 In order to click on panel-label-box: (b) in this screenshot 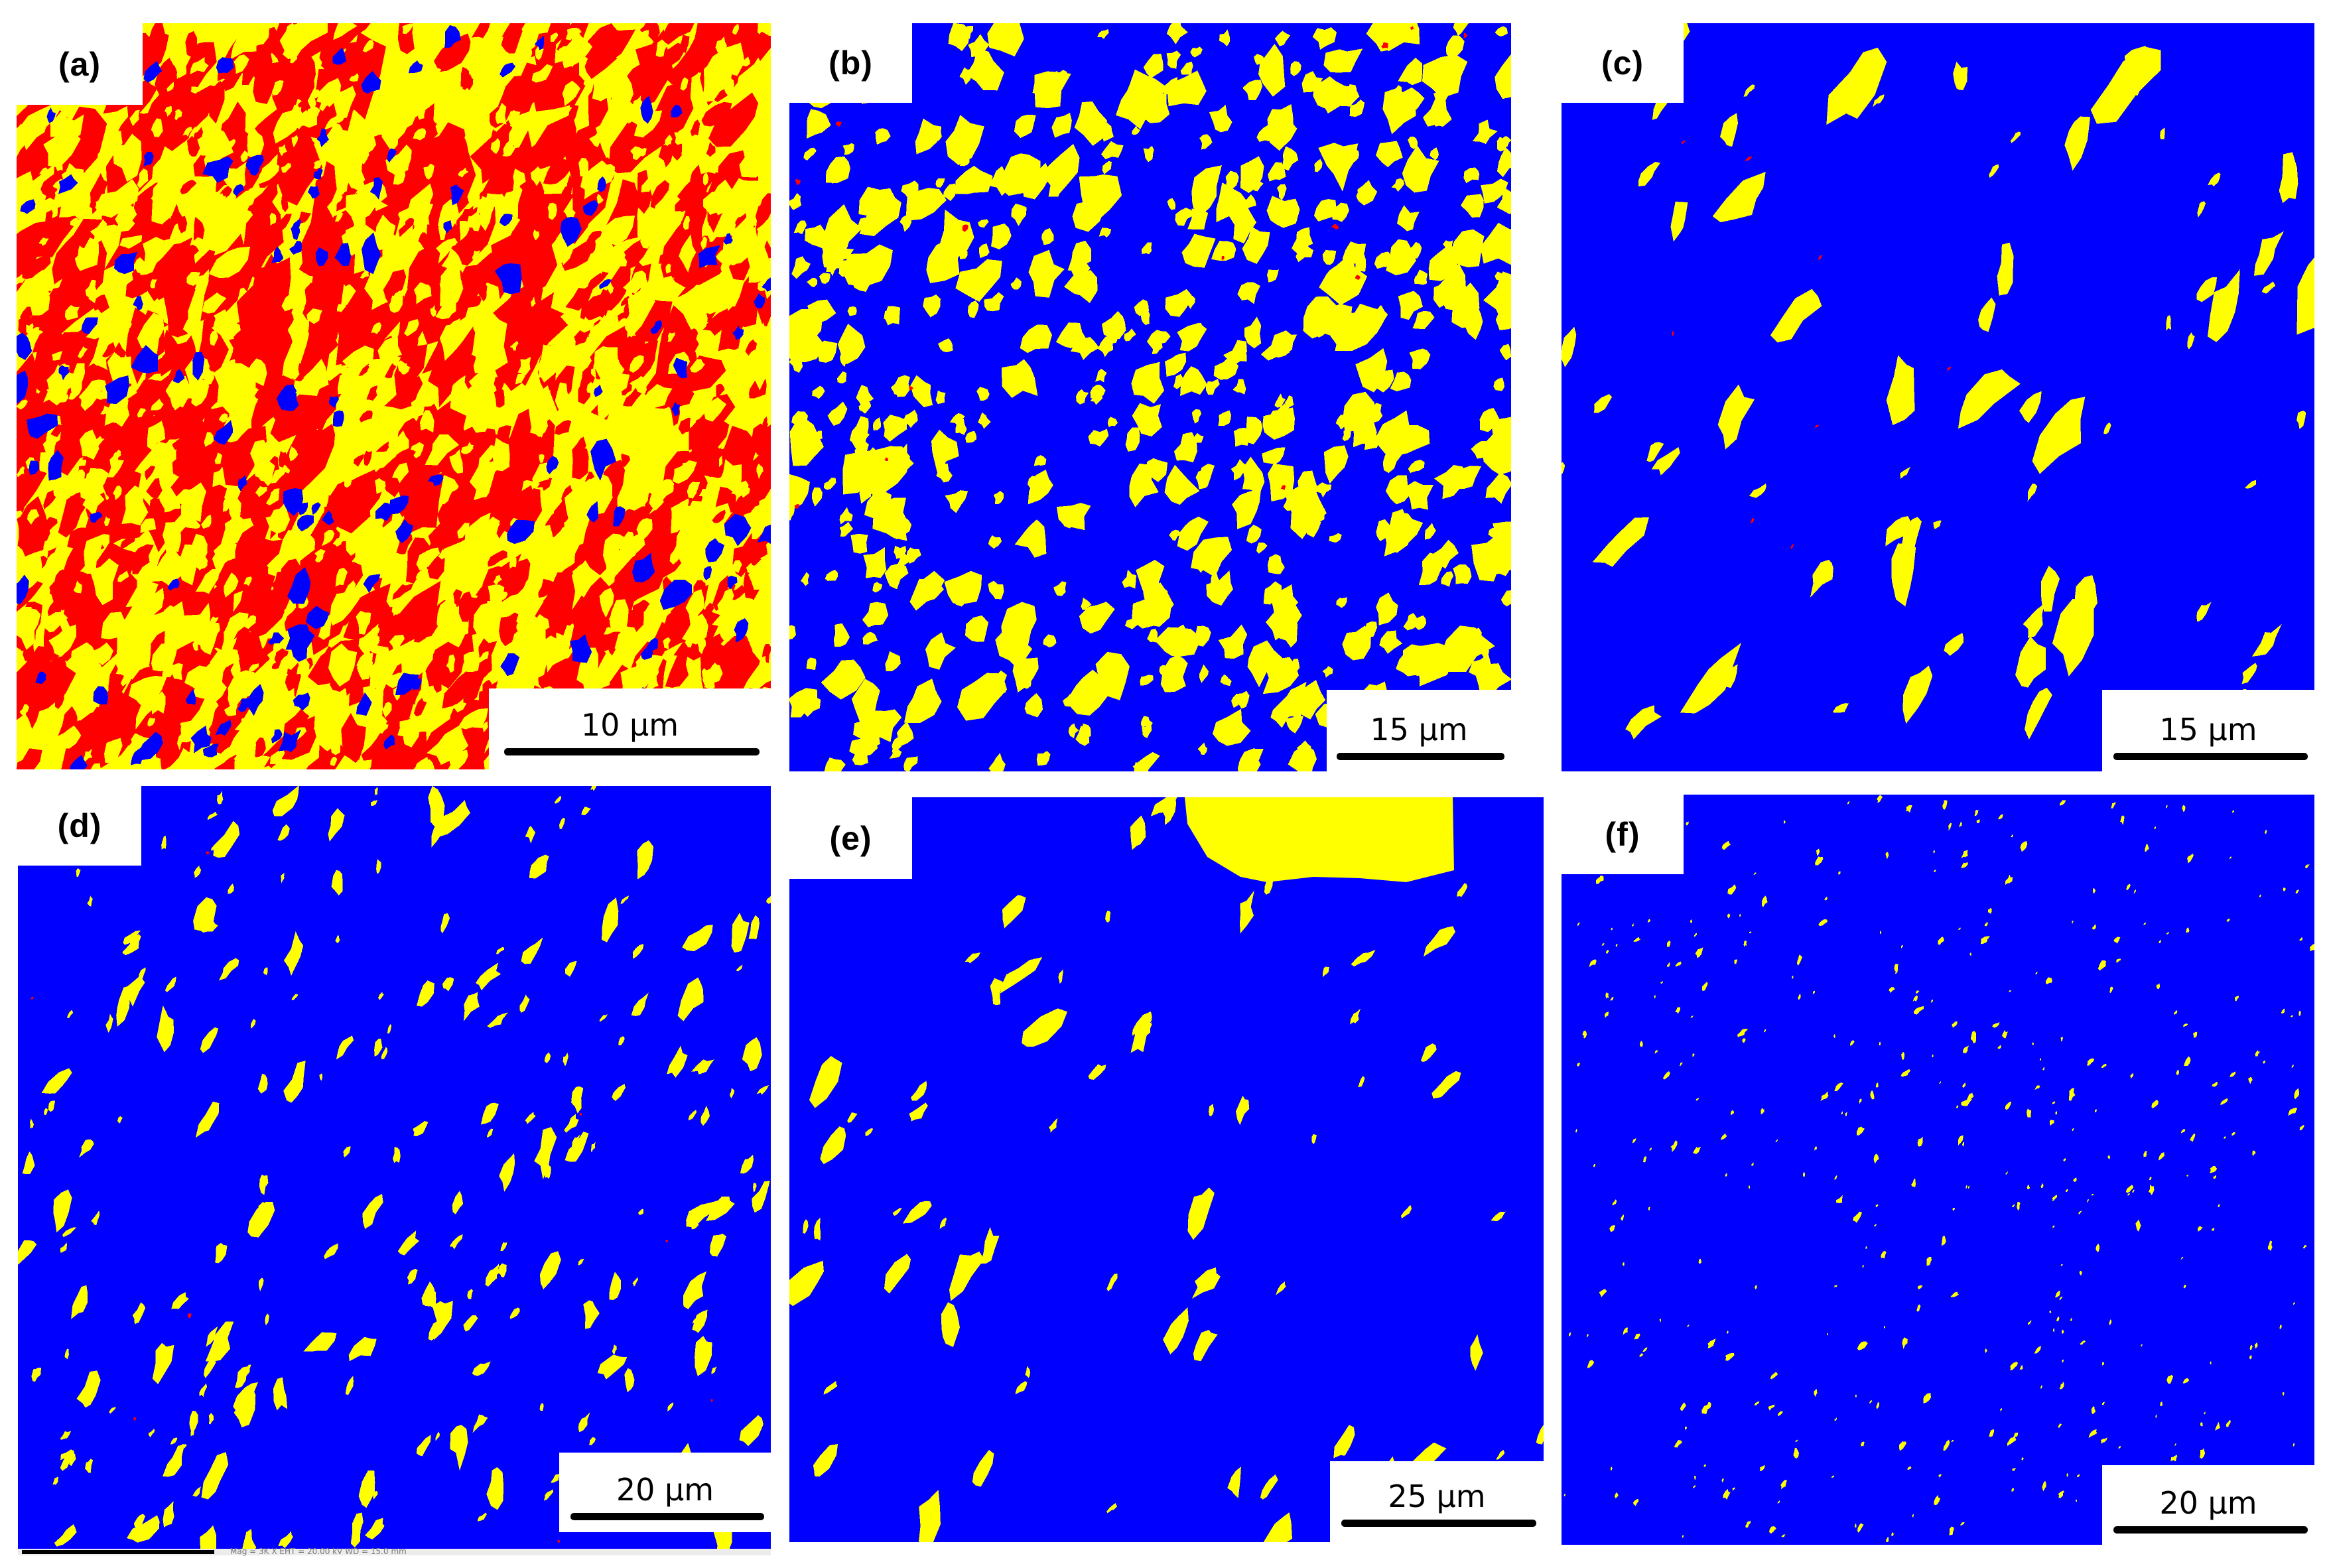, I will do `click(850, 63)`.